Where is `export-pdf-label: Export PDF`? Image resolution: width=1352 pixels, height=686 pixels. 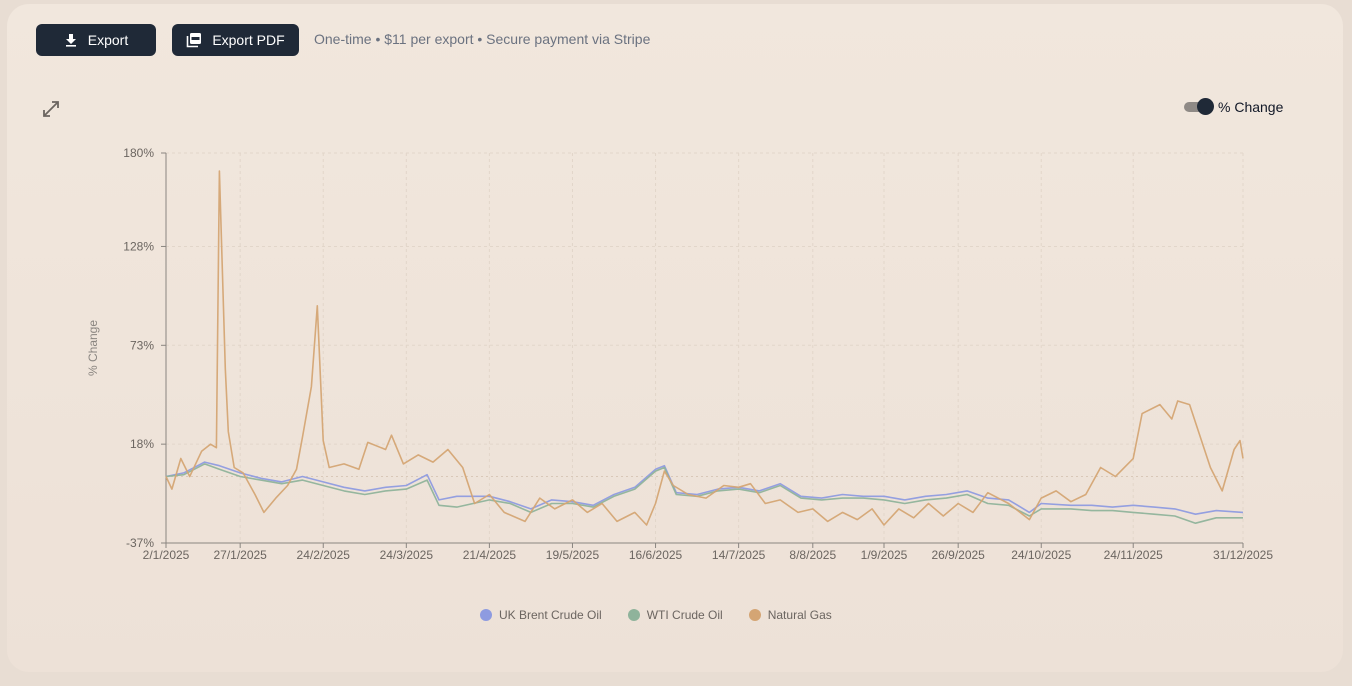 export-pdf-label: Export PDF is located at coordinates (248, 40).